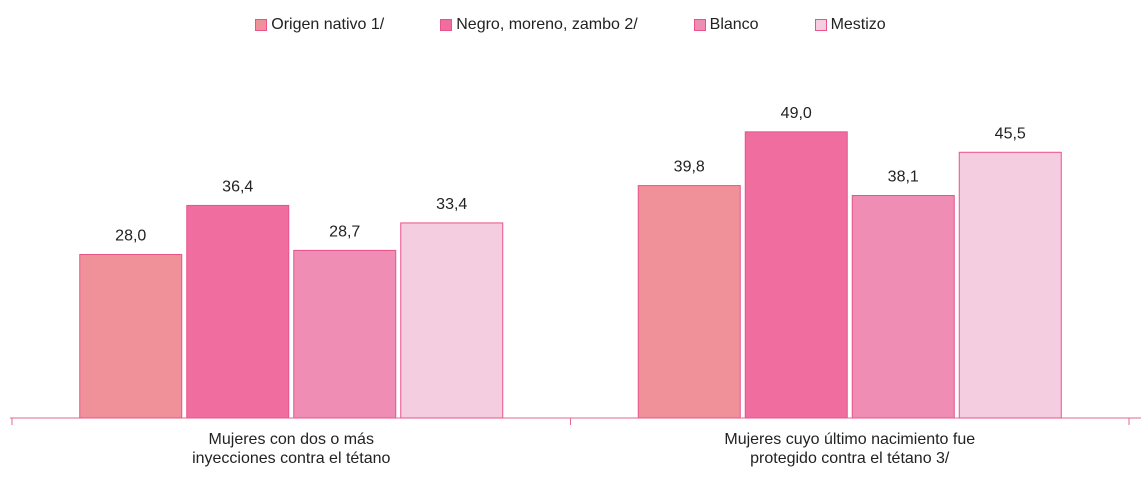 Image resolution: width=1141 pixels, height=485 pixels. What do you see at coordinates (547, 24) in the screenshot?
I see `legend-label: Negro, moreno, zambo 2/` at bounding box center [547, 24].